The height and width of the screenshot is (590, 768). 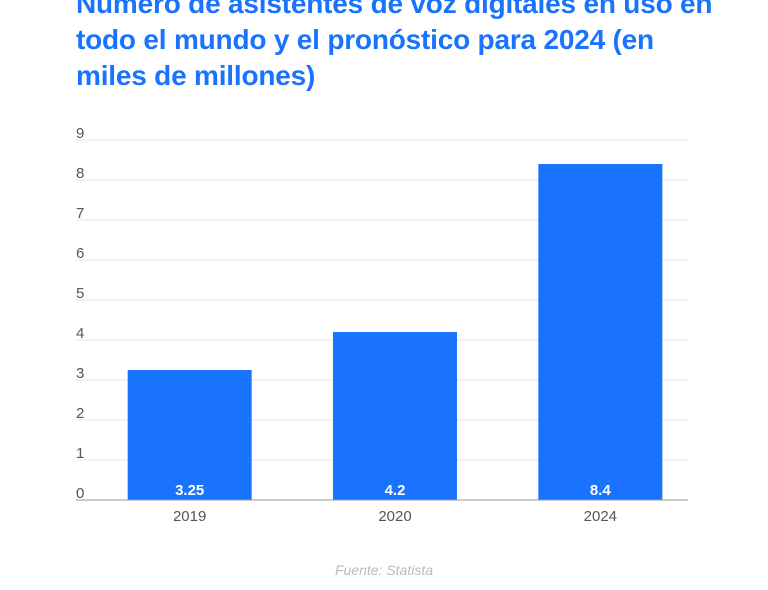 What do you see at coordinates (80, 133) in the screenshot?
I see `y-tick-label: 9` at bounding box center [80, 133].